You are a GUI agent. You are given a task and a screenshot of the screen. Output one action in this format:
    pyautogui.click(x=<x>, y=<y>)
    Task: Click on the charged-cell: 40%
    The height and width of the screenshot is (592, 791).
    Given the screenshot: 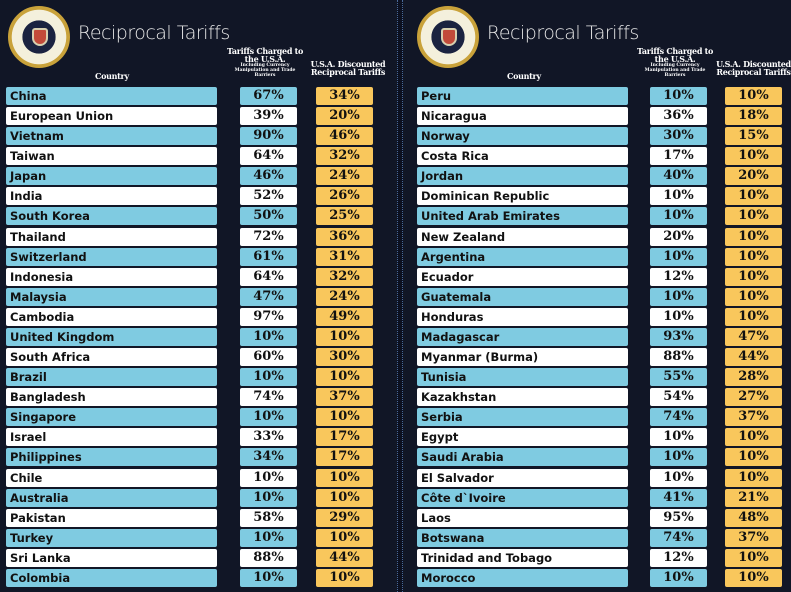 What is the action you would take?
    pyautogui.click(x=678, y=176)
    